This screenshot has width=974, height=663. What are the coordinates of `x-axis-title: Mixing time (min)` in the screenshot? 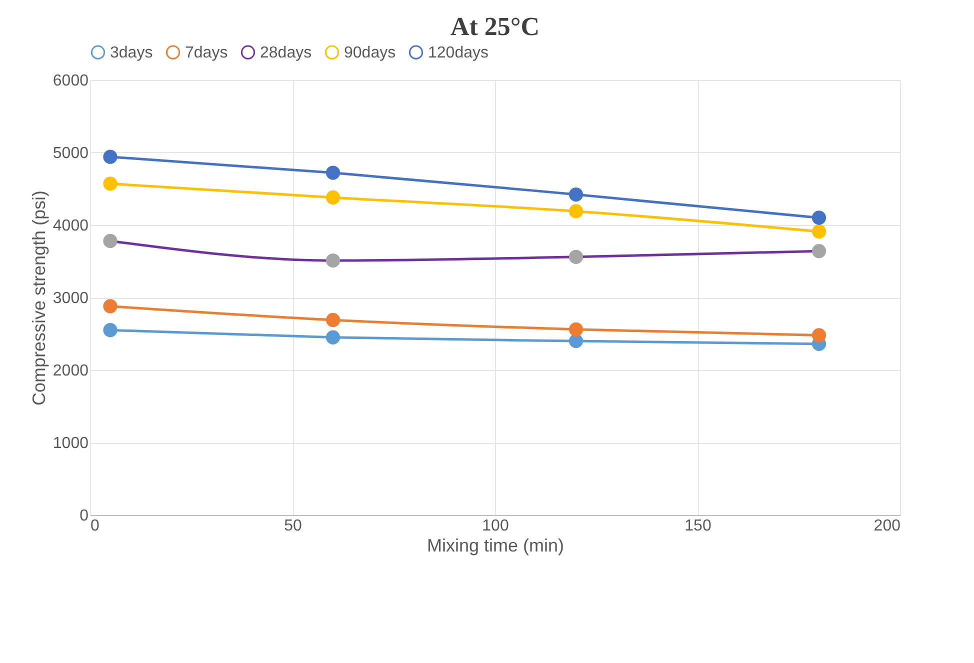 It's located at (495, 546).